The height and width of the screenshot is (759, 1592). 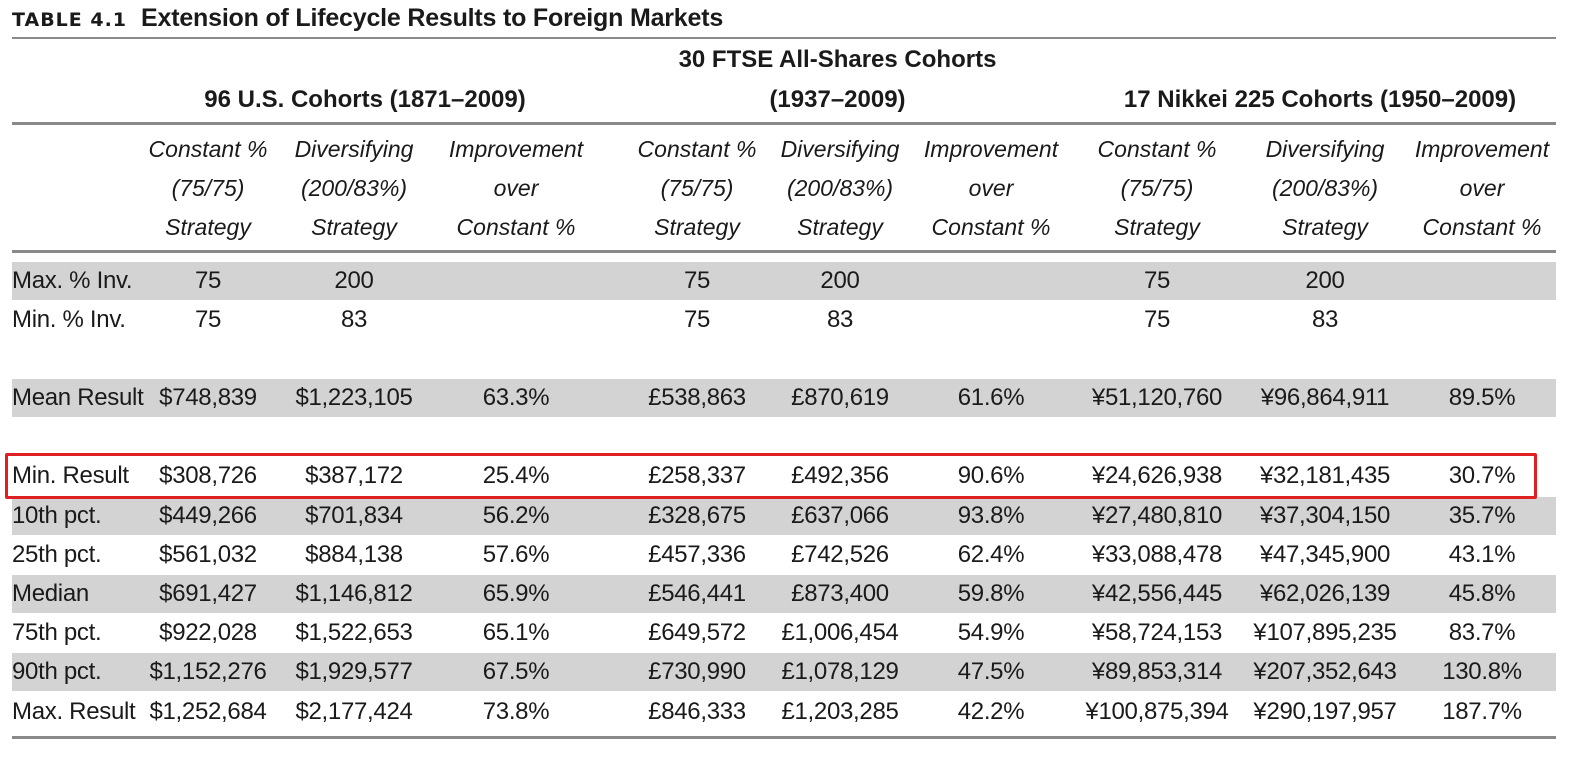 I want to click on table-cell: 30.7%, so click(x=1482, y=475).